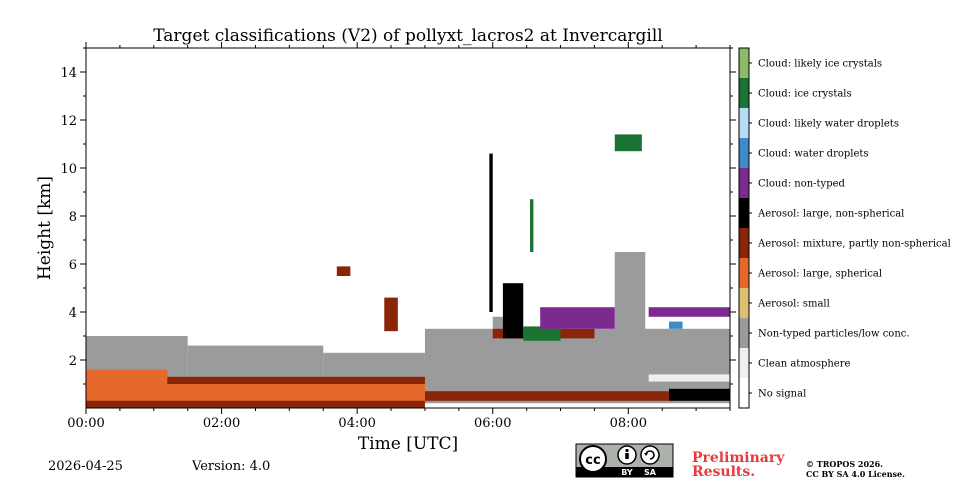  What do you see at coordinates (73, 265) in the screenshot?
I see `y-tick-label: 6` at bounding box center [73, 265].